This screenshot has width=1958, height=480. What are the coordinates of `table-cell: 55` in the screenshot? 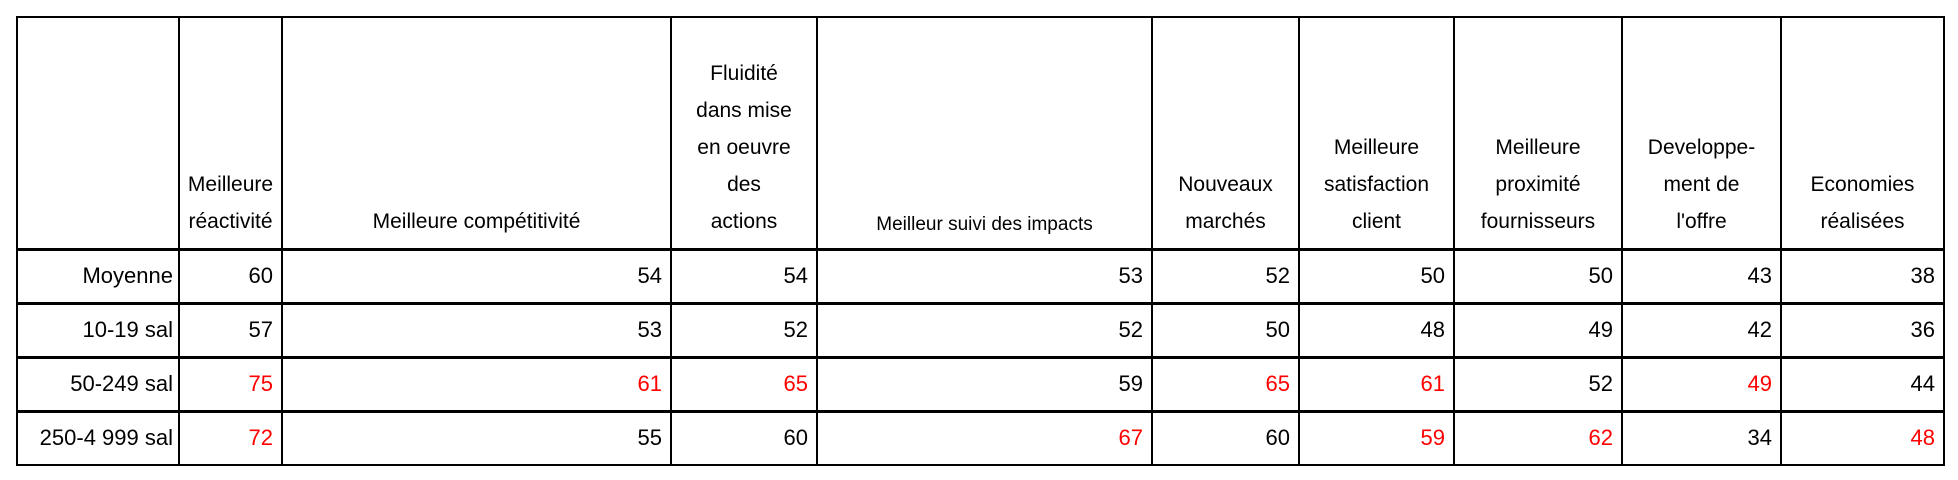 It's located at (476, 437).